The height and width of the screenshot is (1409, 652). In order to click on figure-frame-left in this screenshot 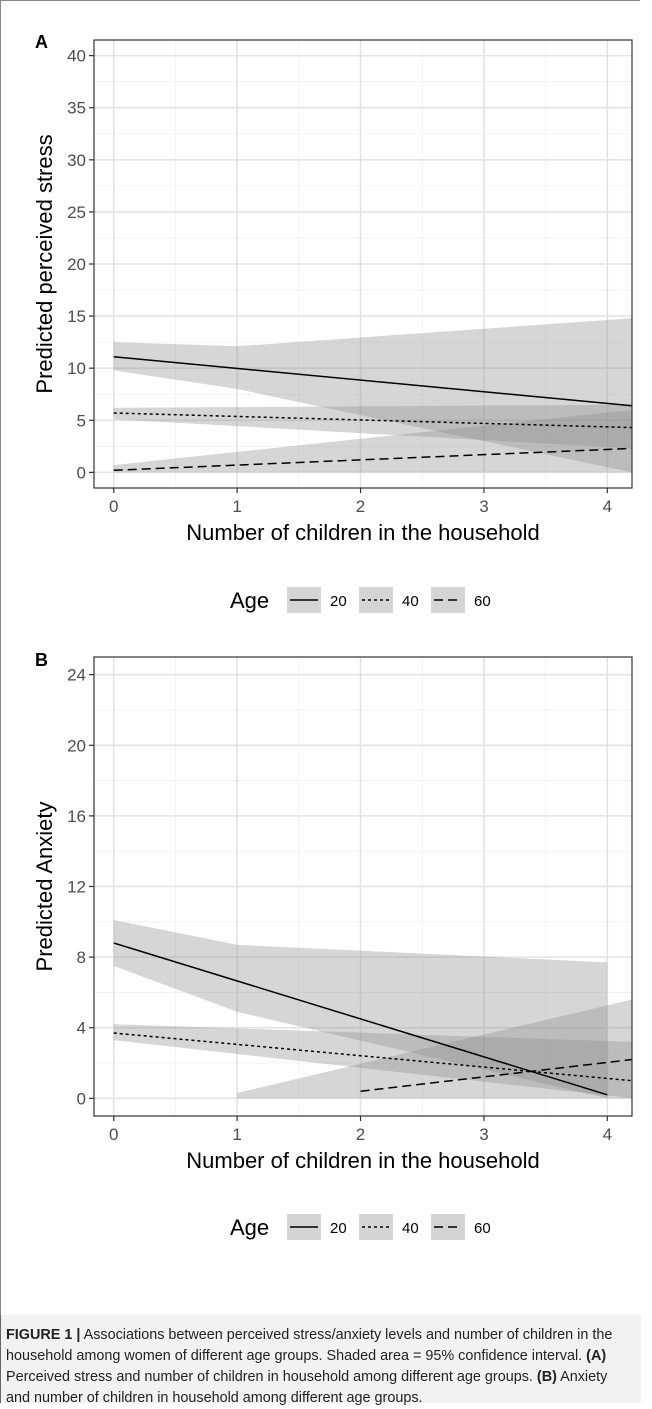, I will do `click(0, 657)`.